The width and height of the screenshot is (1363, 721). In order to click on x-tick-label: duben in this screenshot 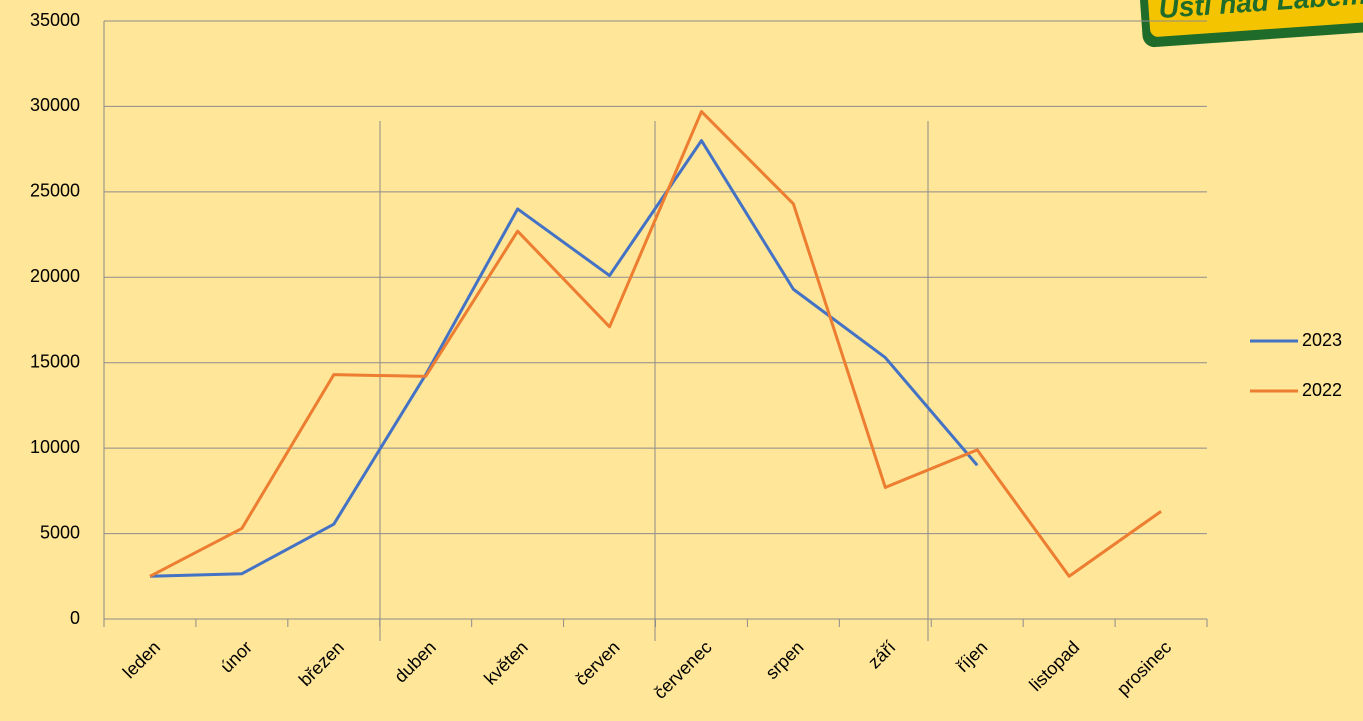, I will do `click(415, 662)`.